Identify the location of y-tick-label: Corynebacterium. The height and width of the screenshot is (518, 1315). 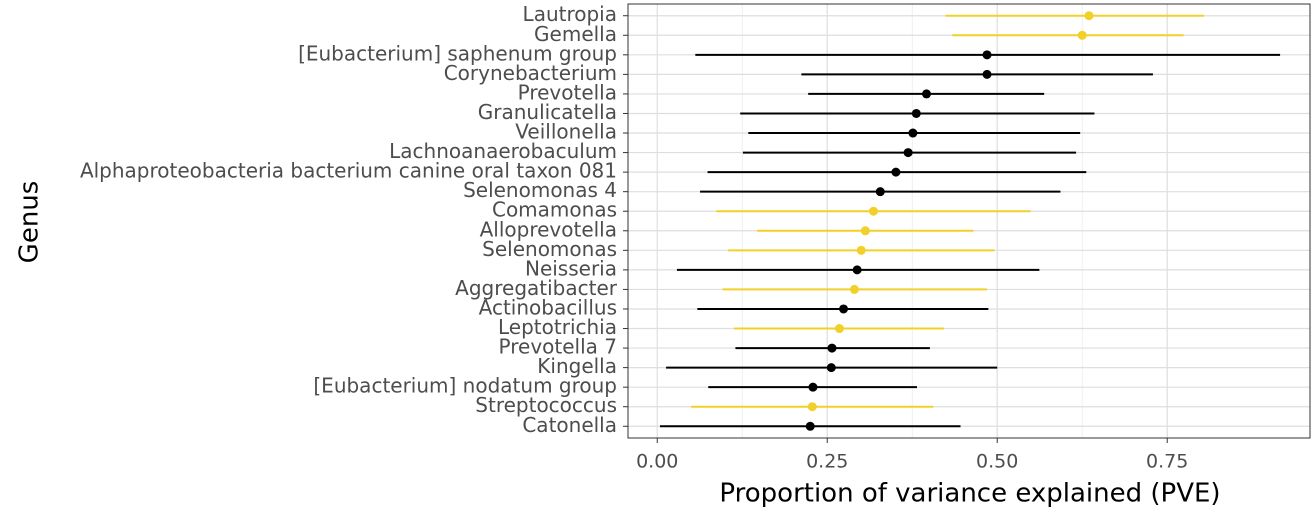
(530, 73).